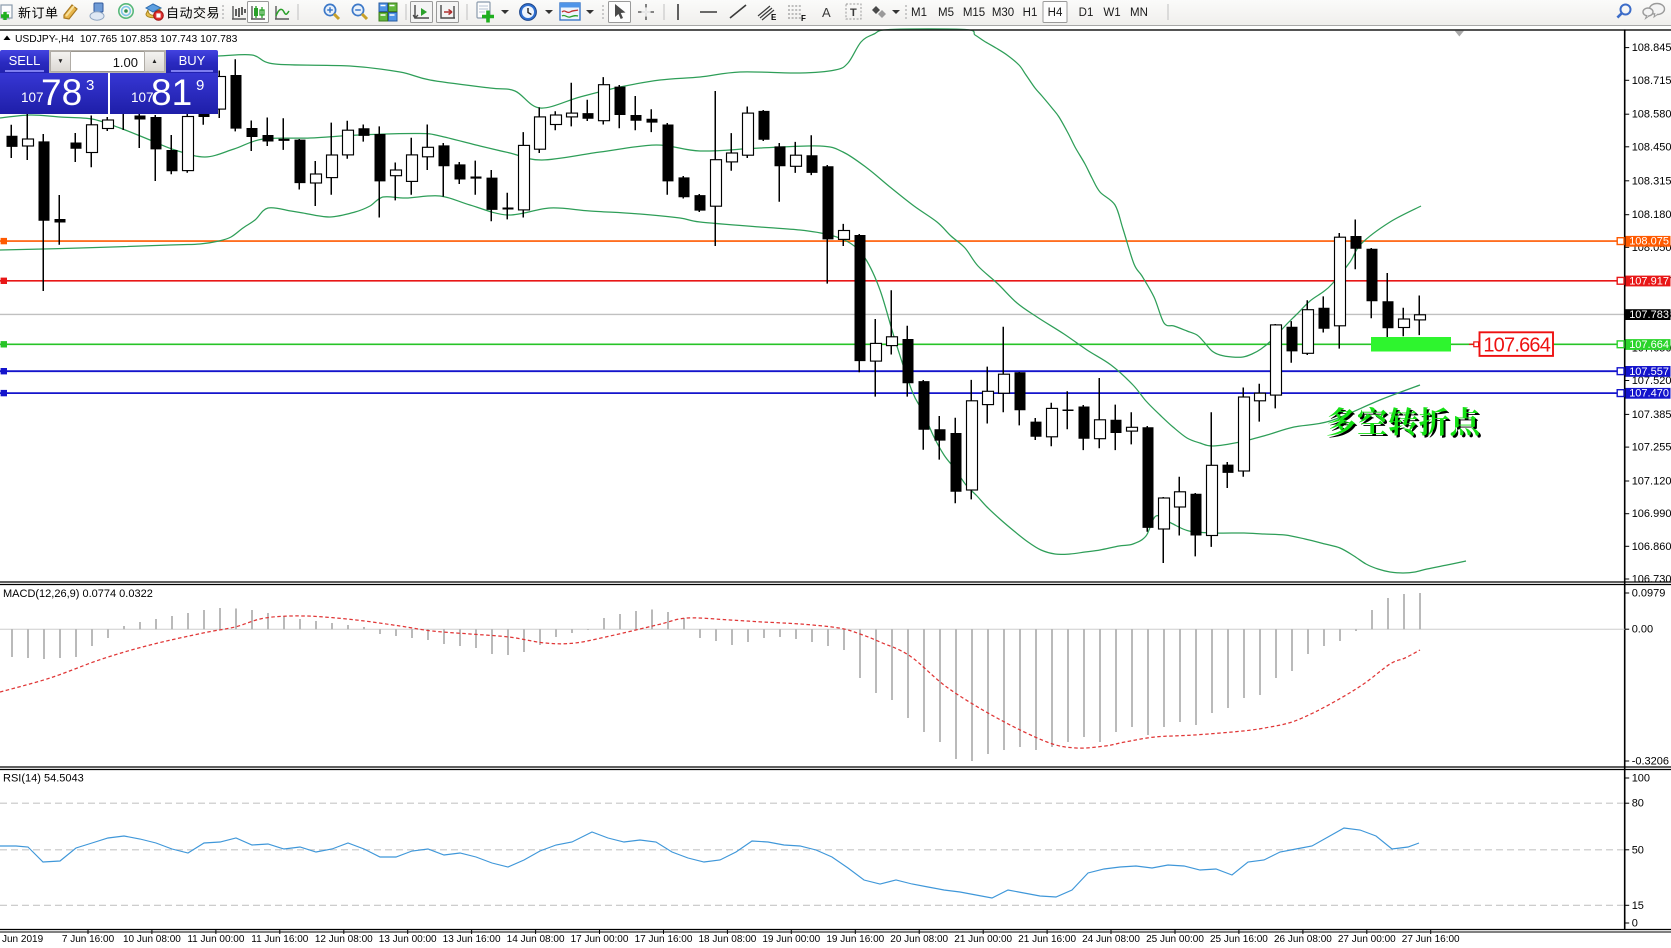 Image resolution: width=1671 pixels, height=948 pixels. I want to click on svg-text: 108.845, so click(1651, 48).